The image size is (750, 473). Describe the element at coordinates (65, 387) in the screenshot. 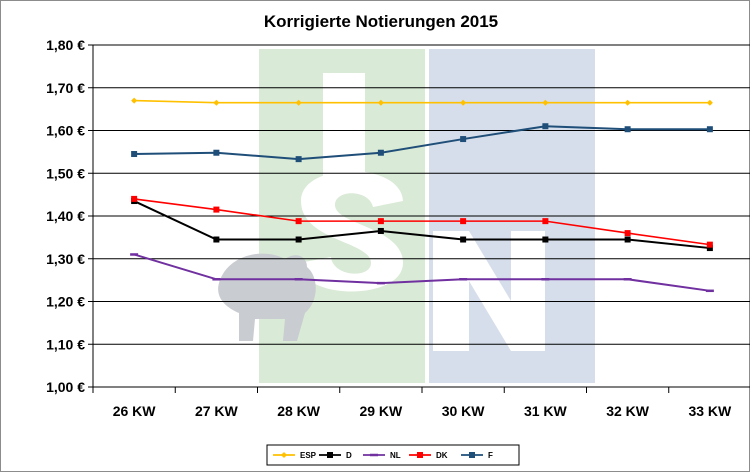

I see `y-tick-label: 1,00 €` at that location.